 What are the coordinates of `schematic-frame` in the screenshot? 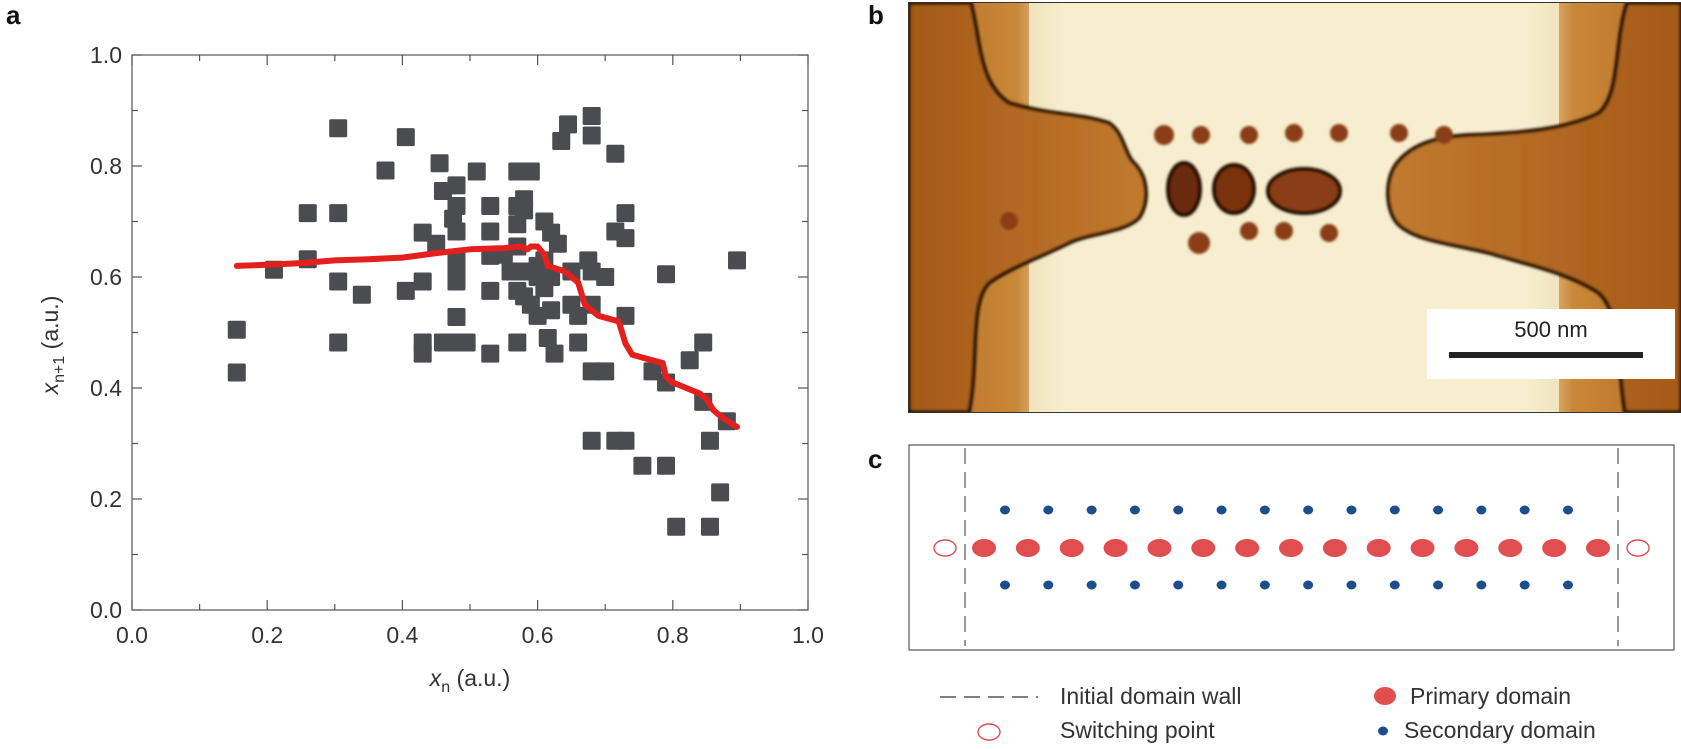 It's located at (1291, 547).